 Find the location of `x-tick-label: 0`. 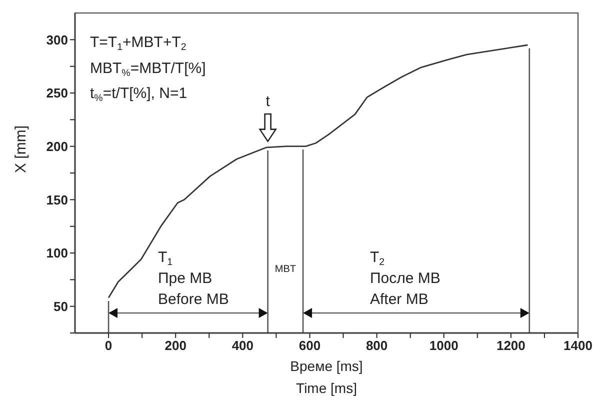

x-tick-label: 0 is located at coordinates (108, 346).